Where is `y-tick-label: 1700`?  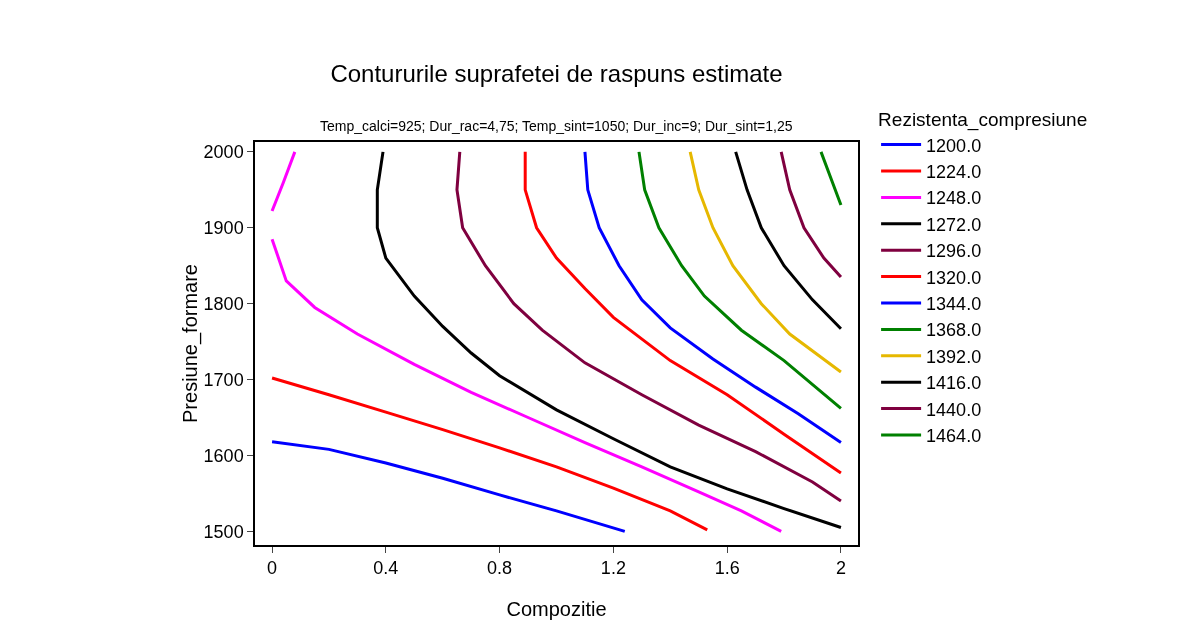
y-tick-label: 1700 is located at coordinates (223, 379).